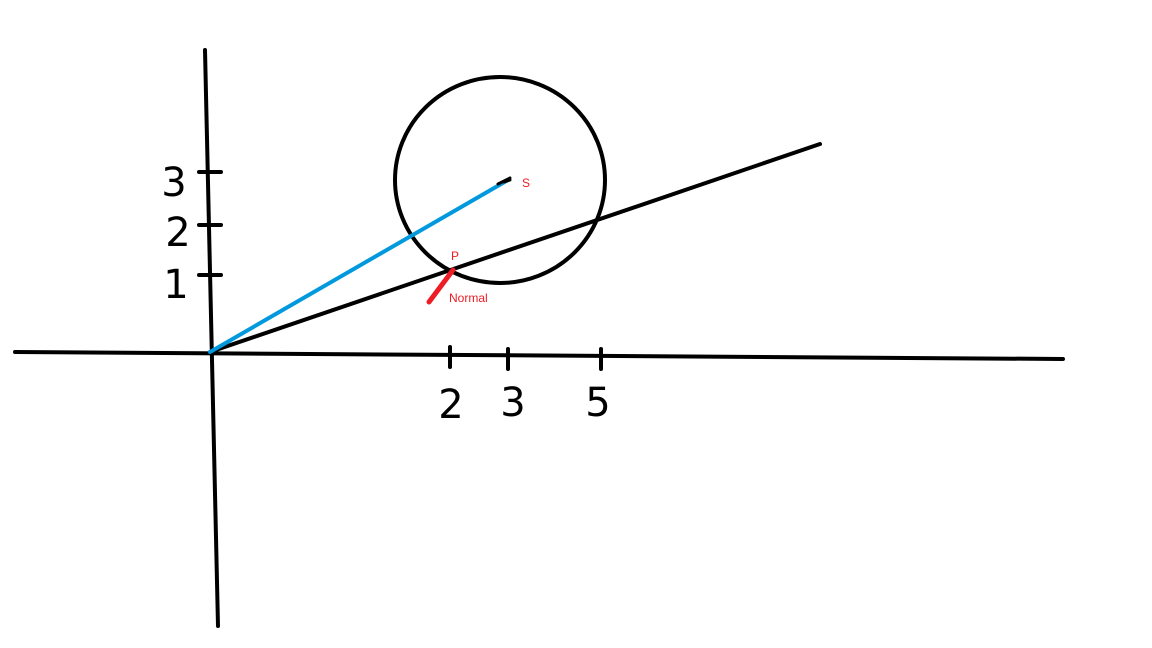 Image resolution: width=1152 pixels, height=648 pixels. Describe the element at coordinates (441, 286) in the screenshot. I see `normal-segment` at that location.